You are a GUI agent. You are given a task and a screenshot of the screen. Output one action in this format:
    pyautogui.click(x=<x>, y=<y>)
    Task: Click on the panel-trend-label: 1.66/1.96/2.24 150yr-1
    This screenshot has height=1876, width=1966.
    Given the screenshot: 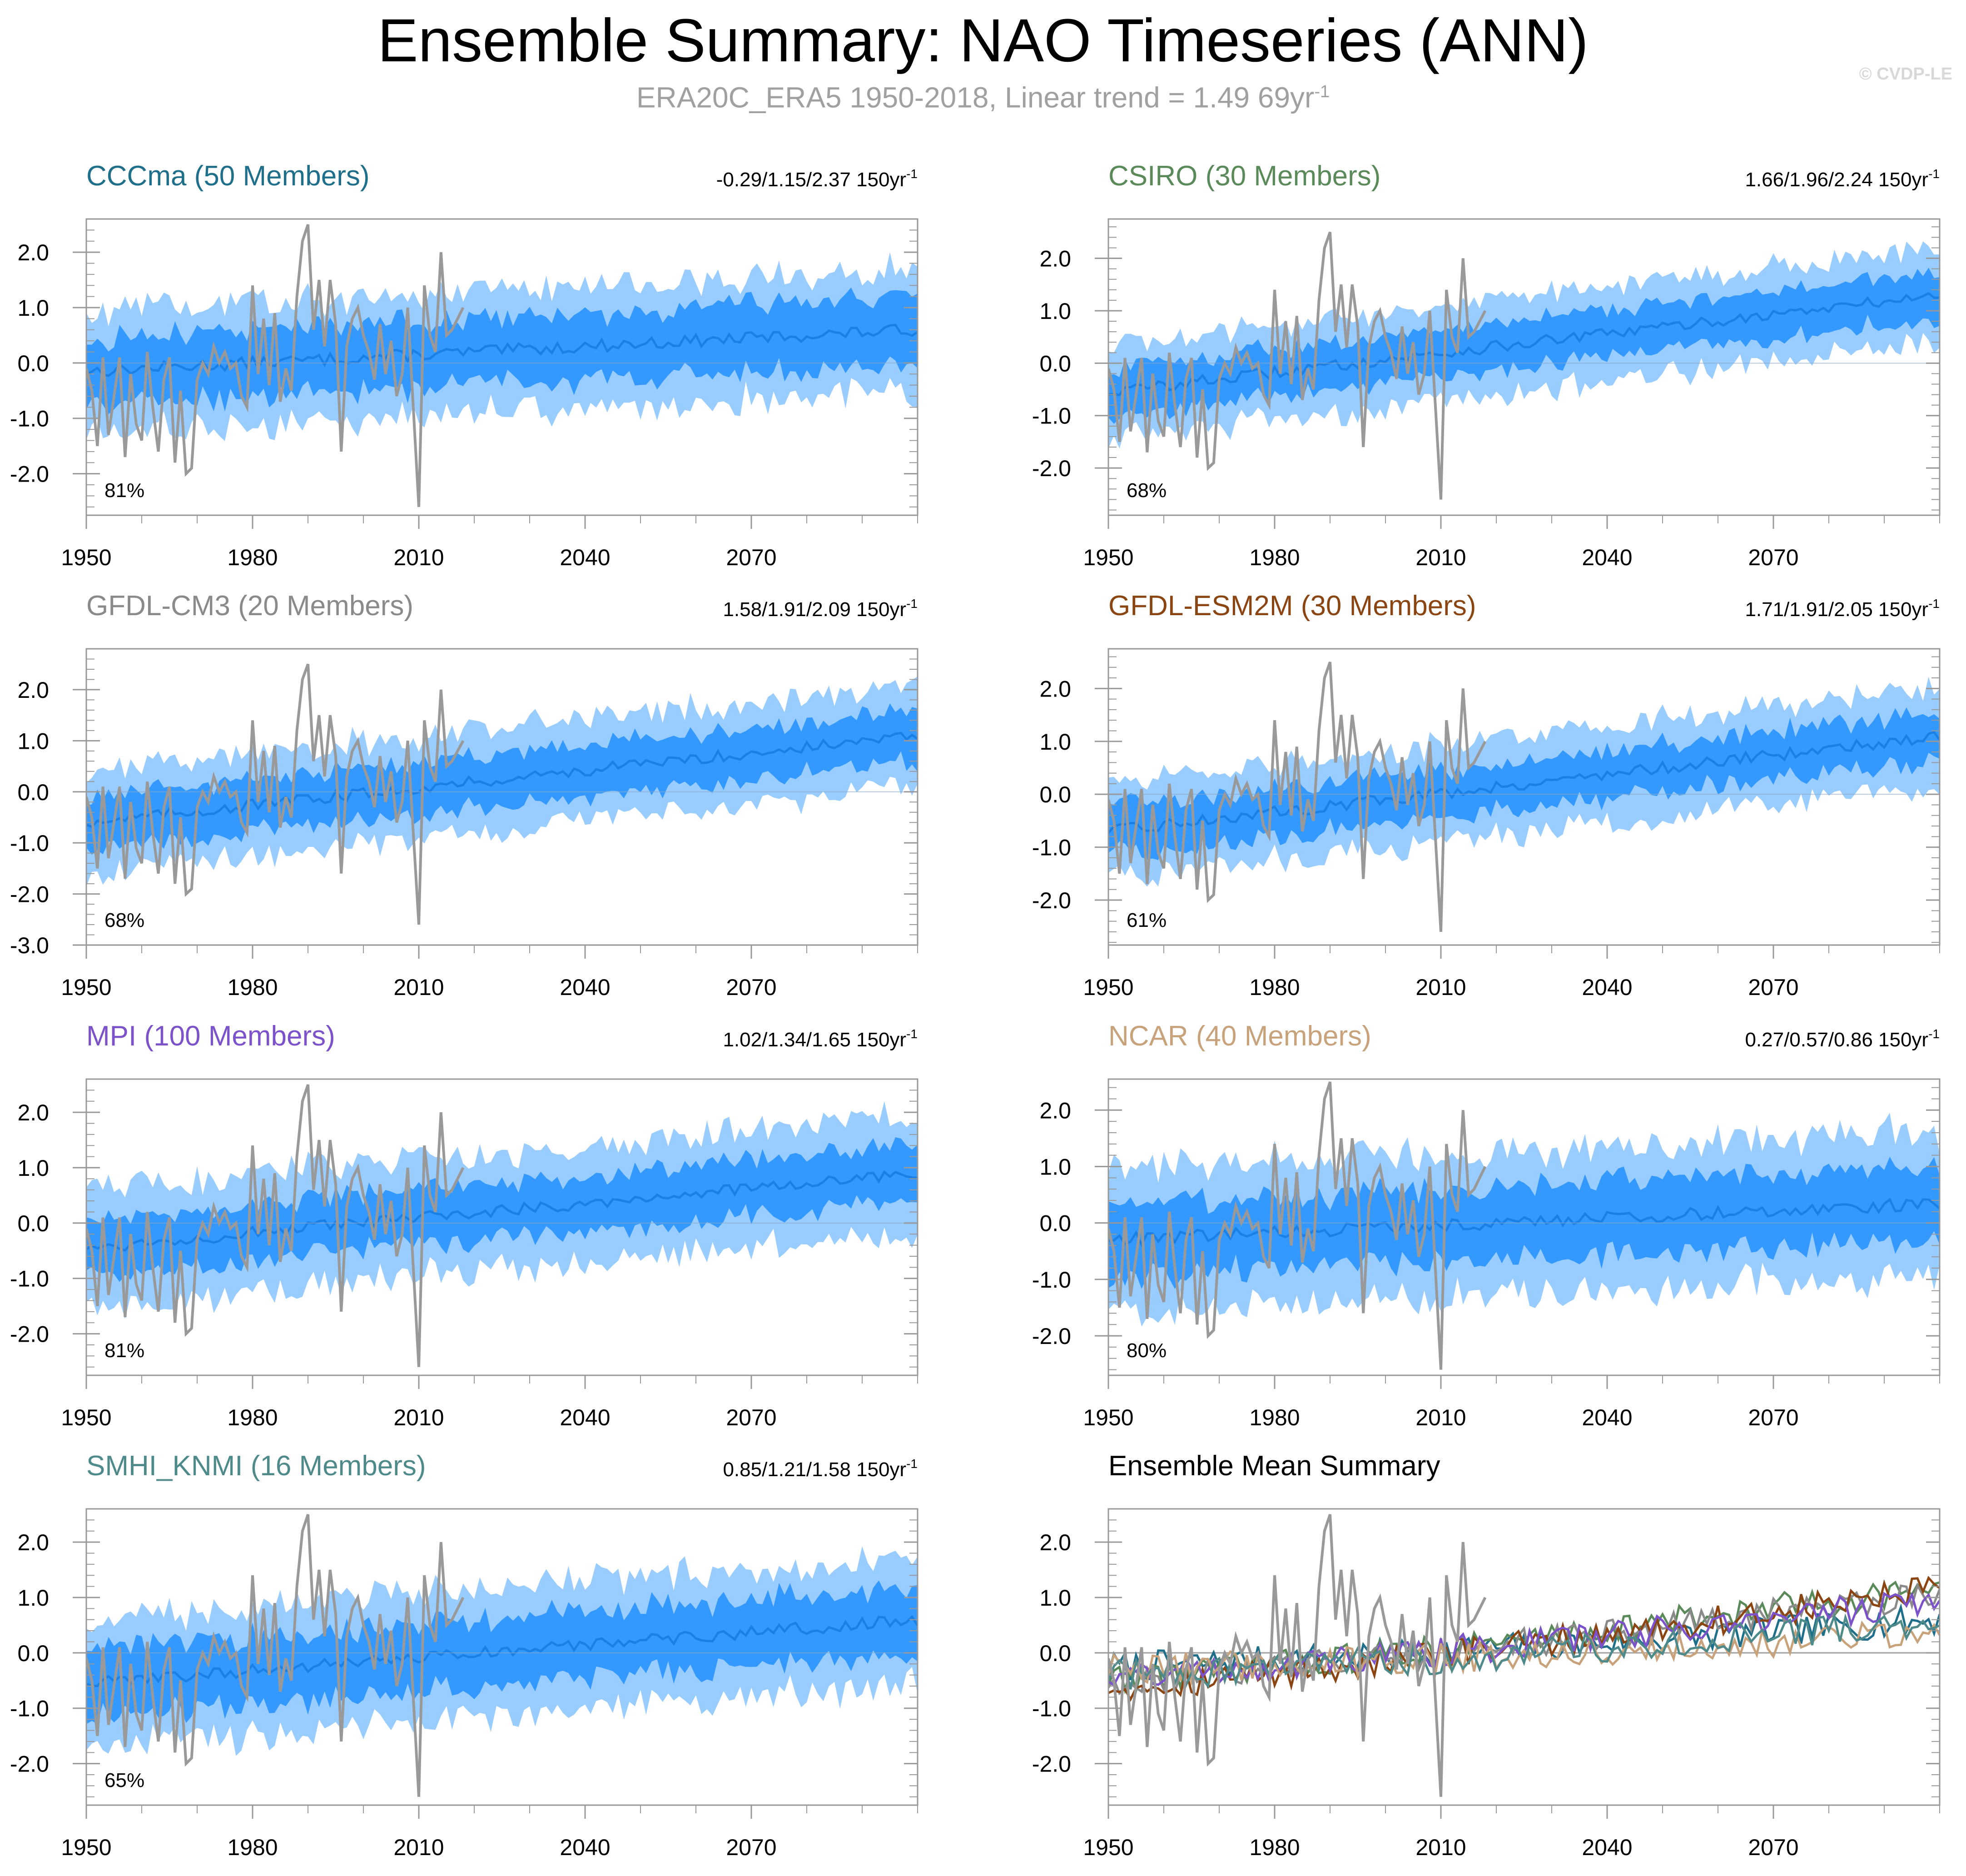 What is the action you would take?
    pyautogui.click(x=1842, y=179)
    